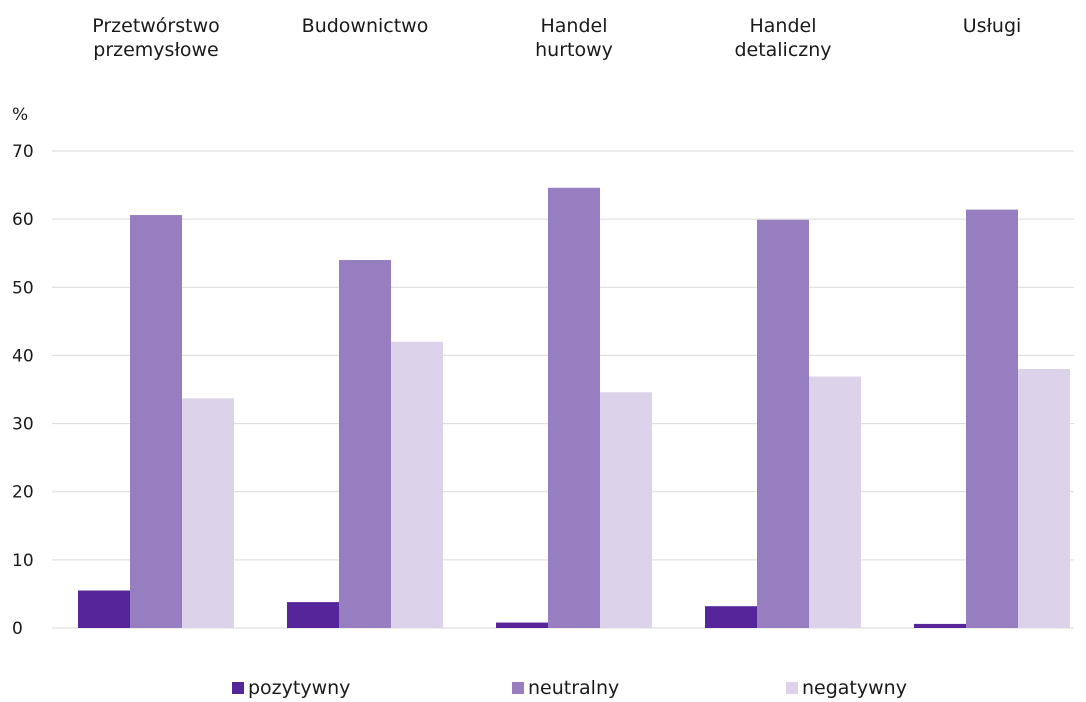 The width and height of the screenshot is (1086, 702). I want to click on legend-item-pozytywny: pozytywny, so click(291, 688).